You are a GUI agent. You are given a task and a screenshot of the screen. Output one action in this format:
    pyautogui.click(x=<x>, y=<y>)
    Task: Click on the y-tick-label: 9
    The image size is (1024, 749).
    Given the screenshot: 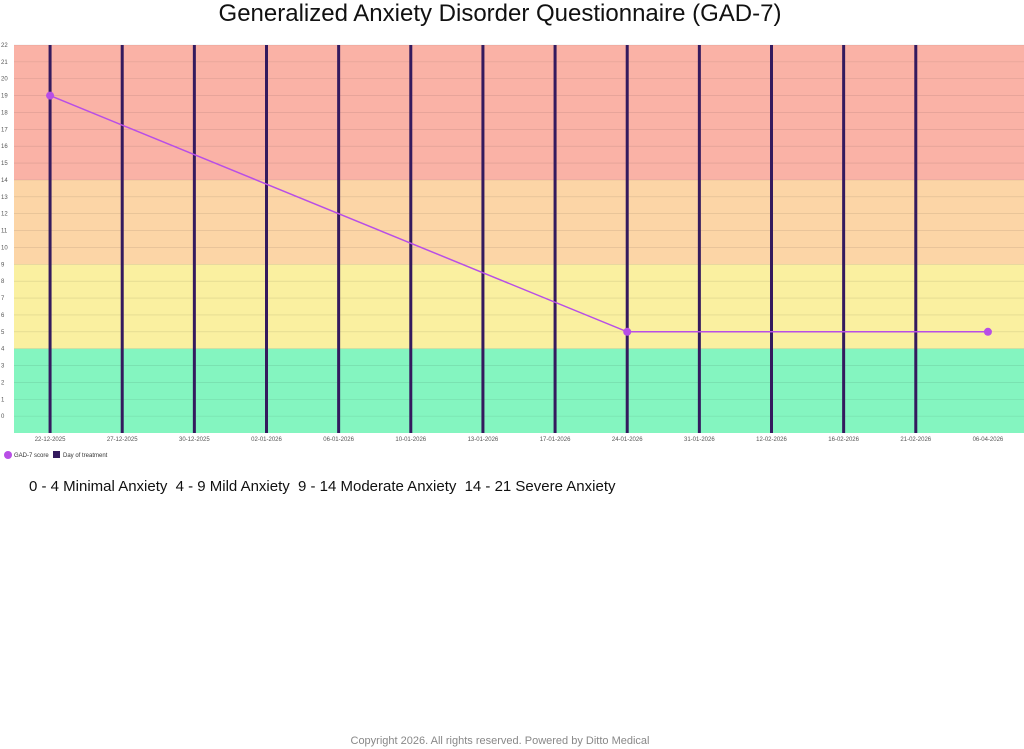 What is the action you would take?
    pyautogui.click(x=3, y=265)
    